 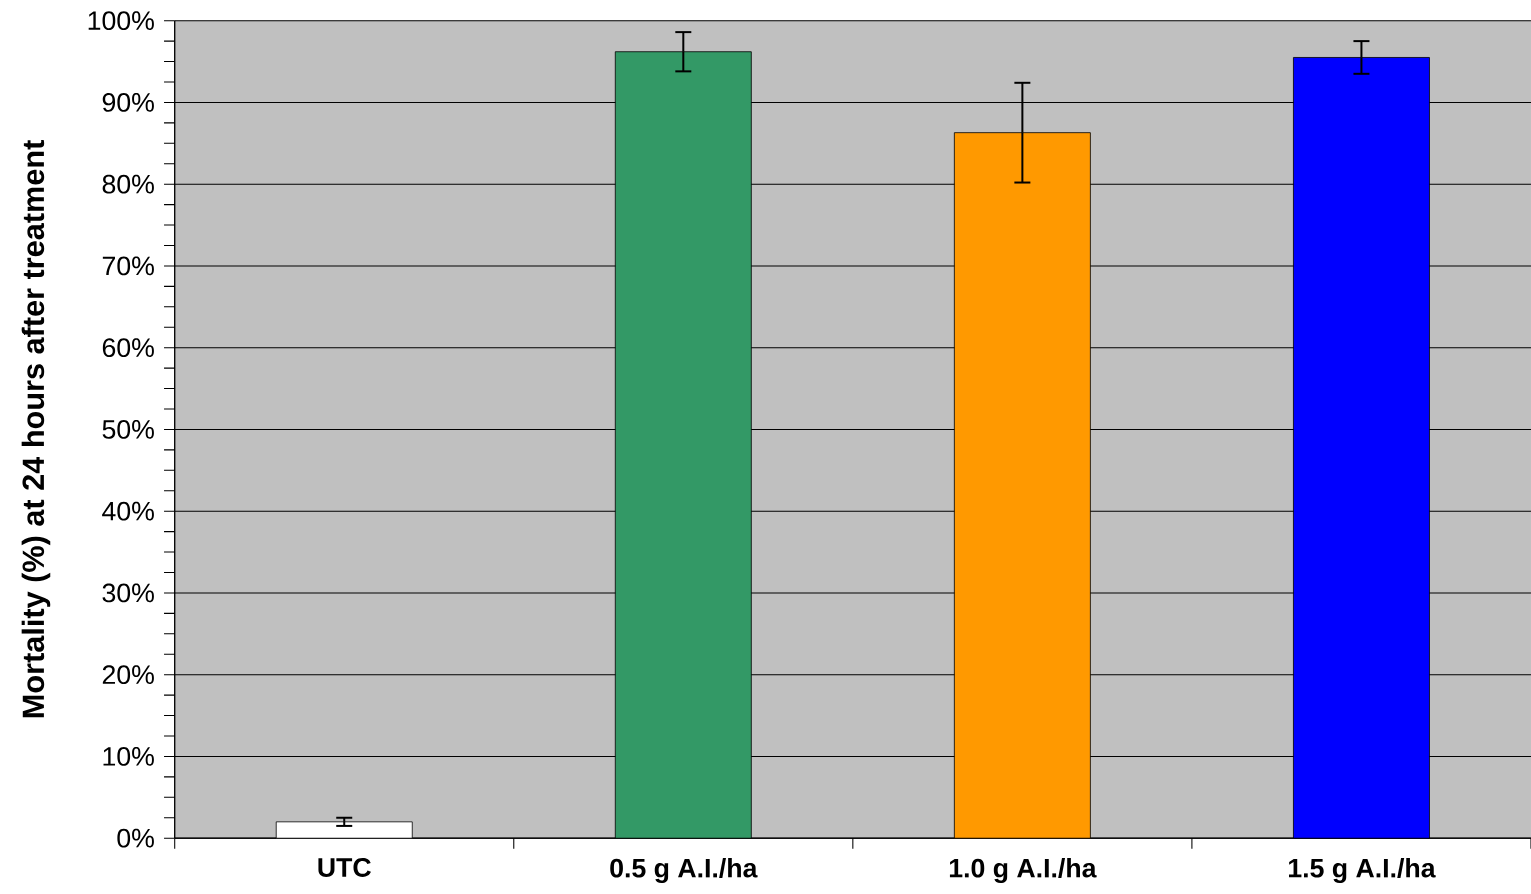 What do you see at coordinates (344, 868) in the screenshot?
I see `x-tick-label: UTC` at bounding box center [344, 868].